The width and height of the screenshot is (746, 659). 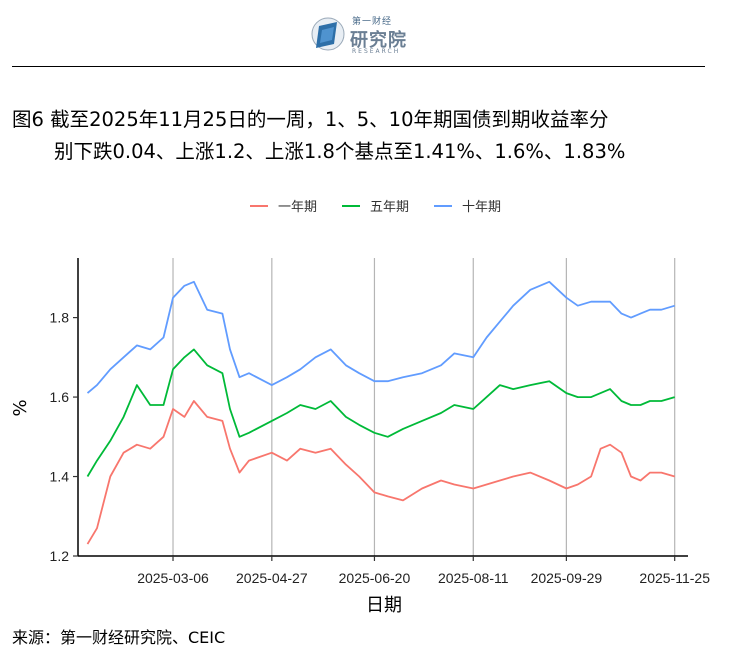 What do you see at coordinates (173, 578) in the screenshot?
I see `x-tick-label: 2025-03-06` at bounding box center [173, 578].